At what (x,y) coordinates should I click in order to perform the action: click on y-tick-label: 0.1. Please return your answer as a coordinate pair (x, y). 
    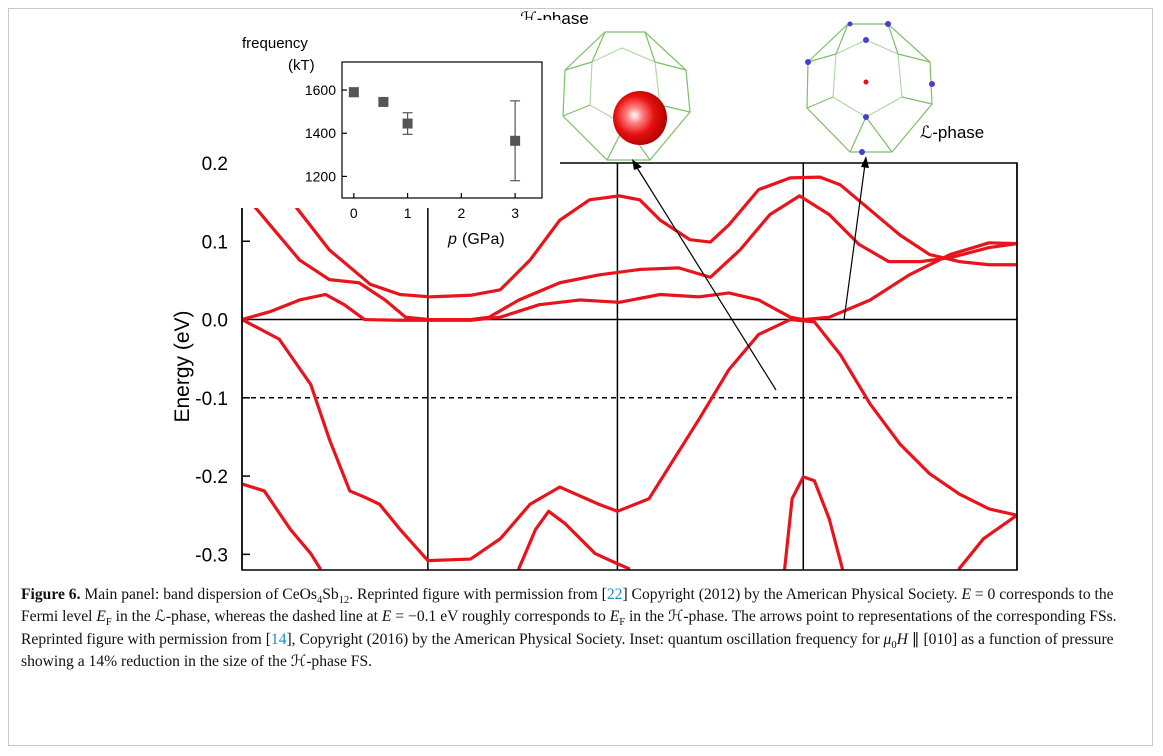
    Looking at the image, I should click on (215, 242).